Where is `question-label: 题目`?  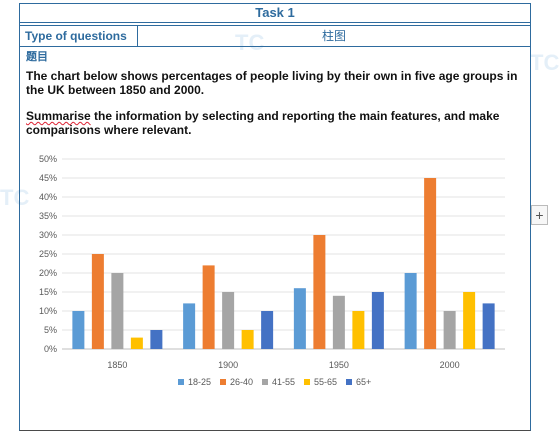
question-label: 题目 is located at coordinates (37, 57).